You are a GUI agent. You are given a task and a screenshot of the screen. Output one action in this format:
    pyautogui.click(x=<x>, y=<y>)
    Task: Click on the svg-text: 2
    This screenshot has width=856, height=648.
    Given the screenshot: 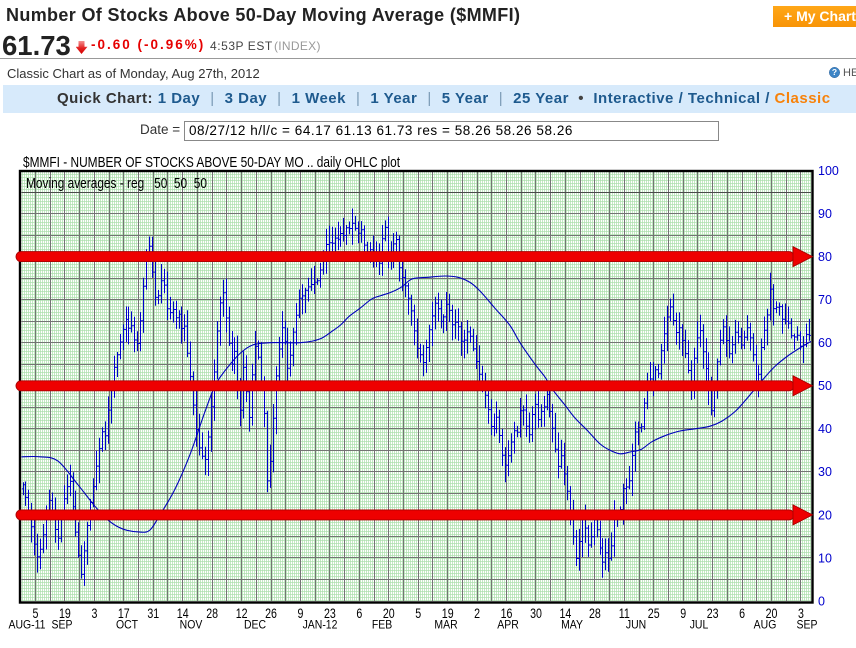 What is the action you would take?
    pyautogui.click(x=477, y=614)
    